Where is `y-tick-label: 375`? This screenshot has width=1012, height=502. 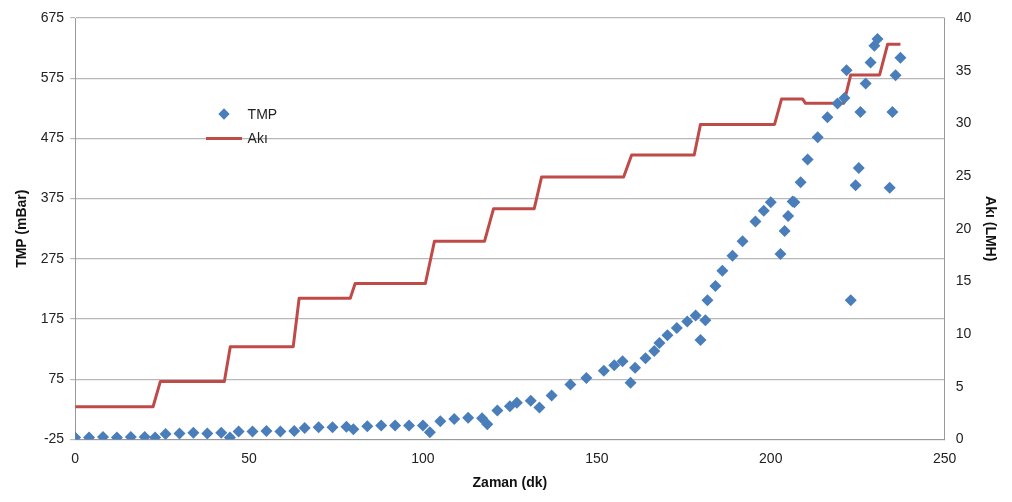
y-tick-label: 375 is located at coordinates (52, 197).